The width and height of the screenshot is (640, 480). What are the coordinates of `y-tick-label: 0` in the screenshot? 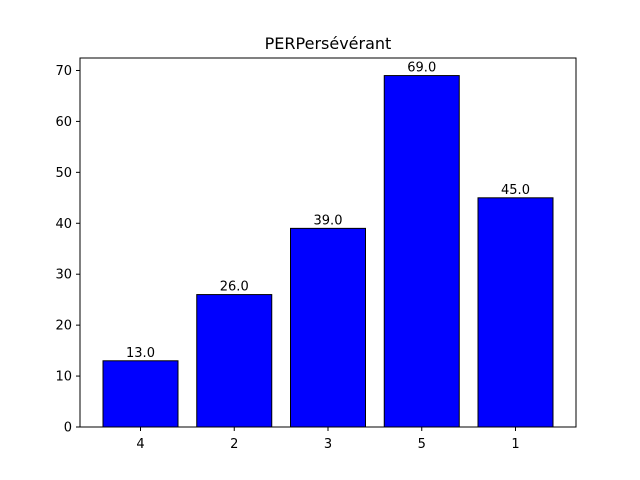 It's located at (68, 428).